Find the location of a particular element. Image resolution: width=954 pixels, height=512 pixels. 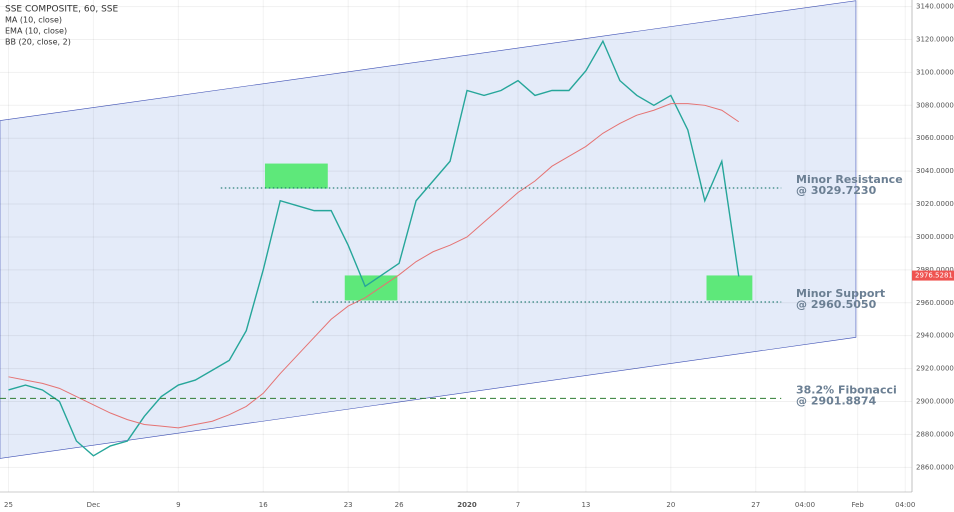

y-tick-label: 3060.0000 is located at coordinates (935, 138).